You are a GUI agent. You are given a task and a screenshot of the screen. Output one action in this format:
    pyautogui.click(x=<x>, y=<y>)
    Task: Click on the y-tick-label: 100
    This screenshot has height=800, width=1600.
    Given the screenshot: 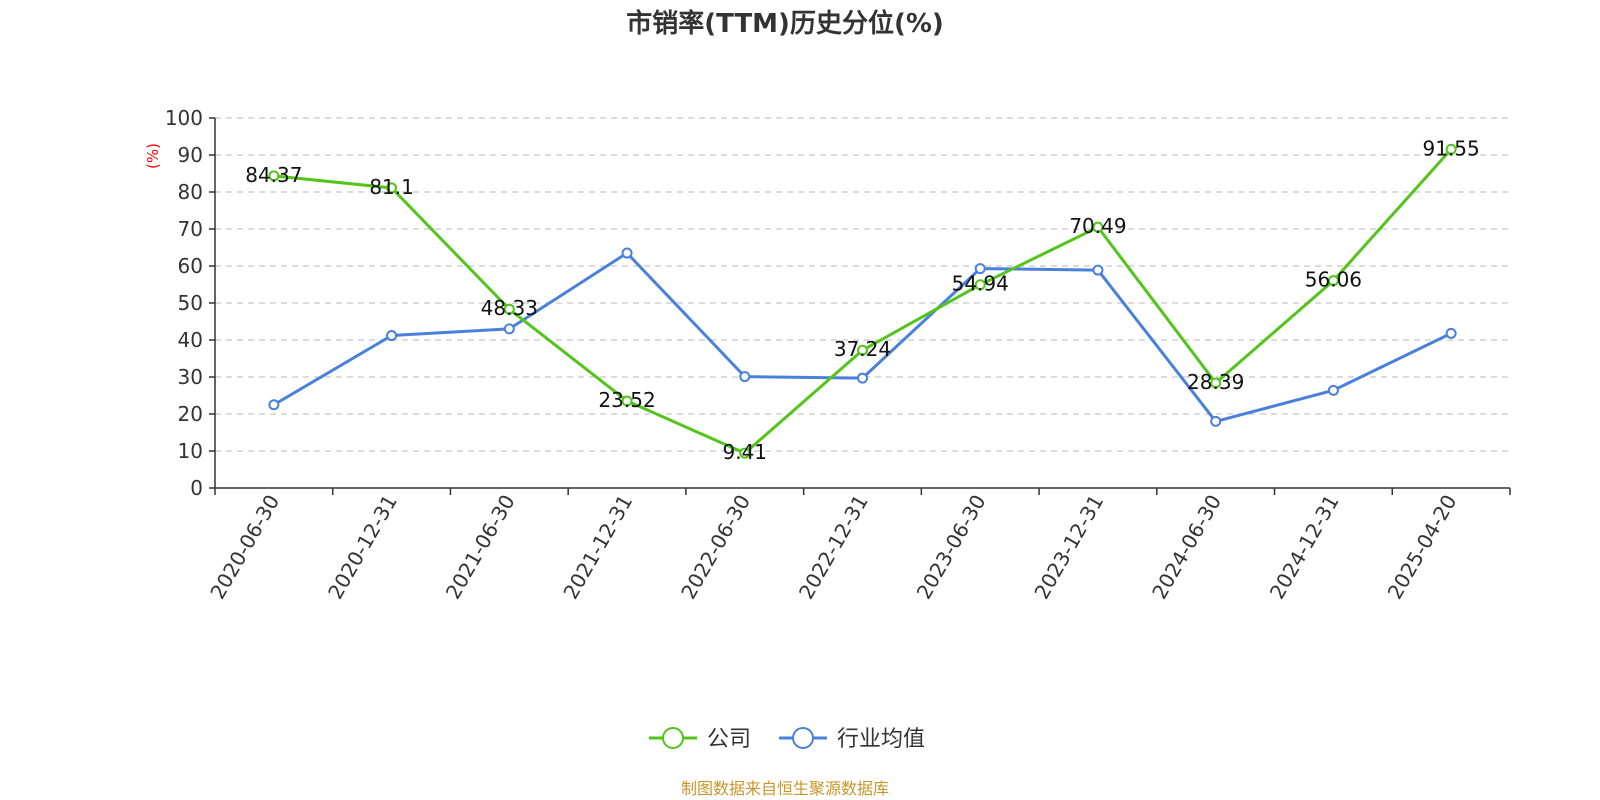 What is the action you would take?
    pyautogui.click(x=184, y=118)
    